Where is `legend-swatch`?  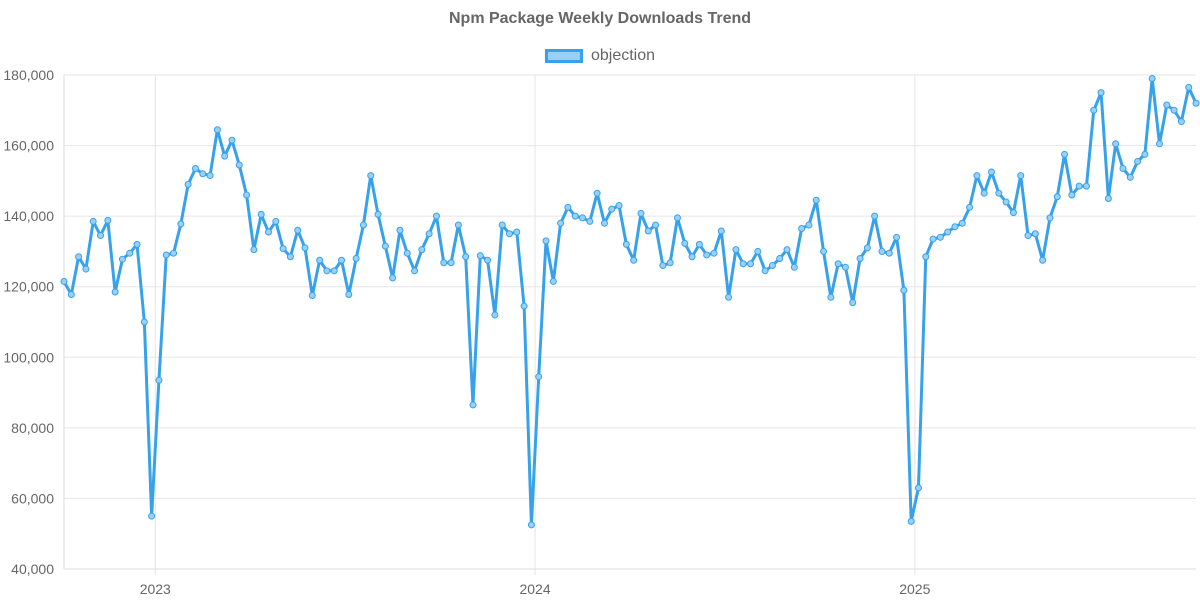
legend-swatch is located at coordinates (563, 56).